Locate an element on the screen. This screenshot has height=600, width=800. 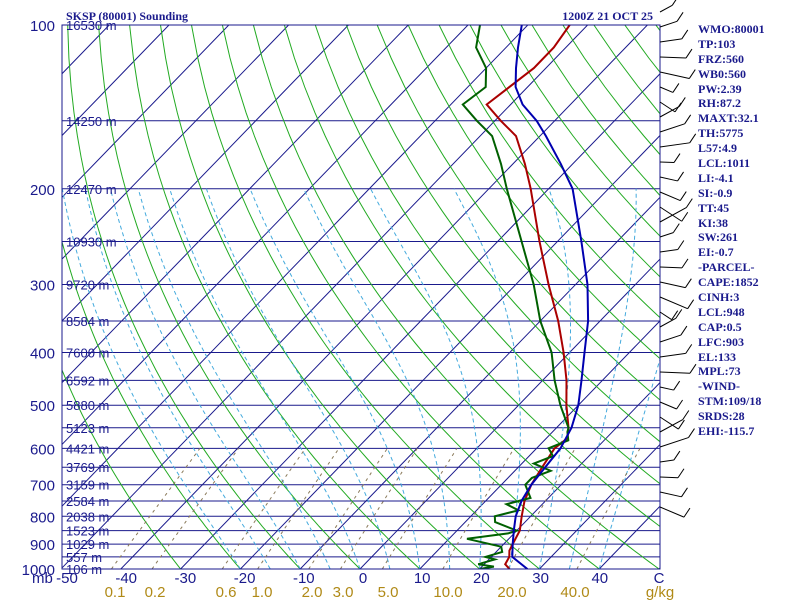
parcel-profile is located at coordinates (550, 297).